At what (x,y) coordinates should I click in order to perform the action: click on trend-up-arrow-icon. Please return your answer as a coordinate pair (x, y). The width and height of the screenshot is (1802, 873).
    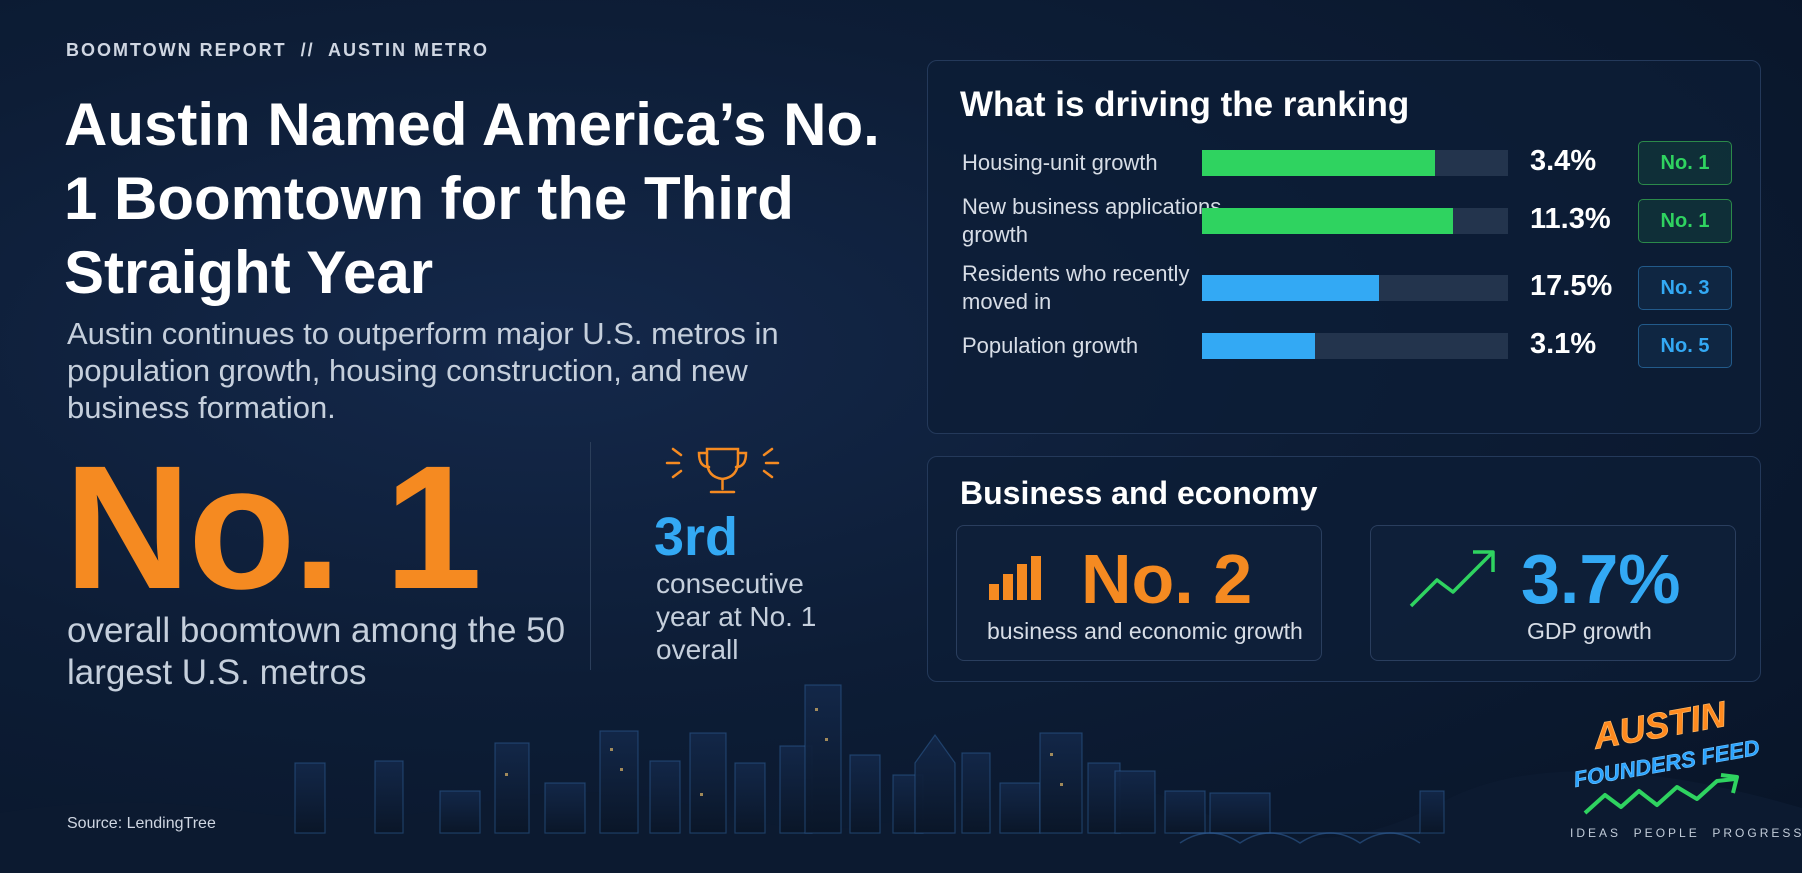
    Looking at the image, I should click on (1452, 579).